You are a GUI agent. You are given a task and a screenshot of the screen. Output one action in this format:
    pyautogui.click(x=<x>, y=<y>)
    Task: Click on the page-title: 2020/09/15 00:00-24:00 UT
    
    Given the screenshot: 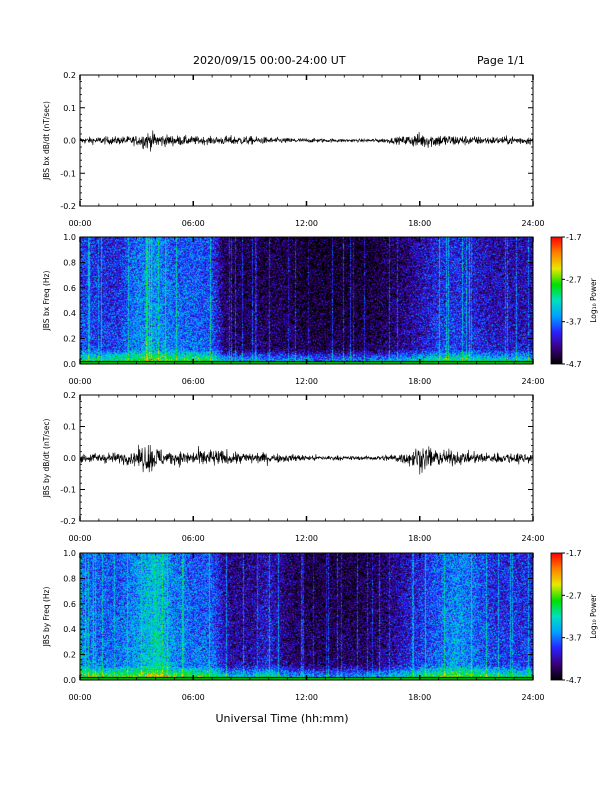 What is the action you would take?
    pyautogui.click(x=269, y=60)
    